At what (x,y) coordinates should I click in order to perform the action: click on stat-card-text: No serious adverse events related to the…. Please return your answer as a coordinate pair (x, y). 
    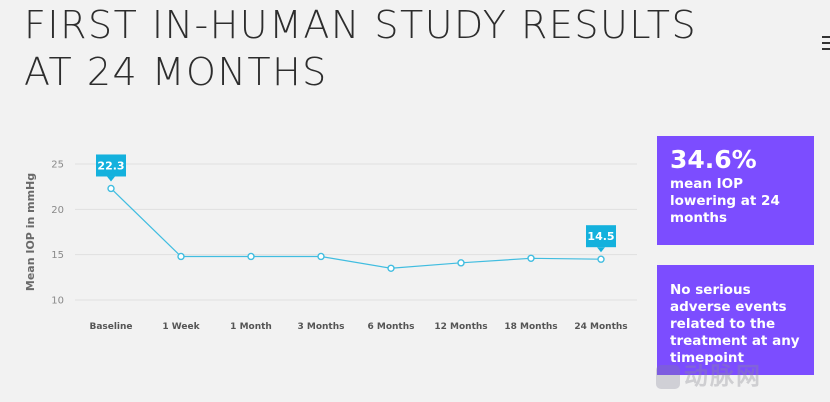
    Looking at the image, I should click on (735, 324).